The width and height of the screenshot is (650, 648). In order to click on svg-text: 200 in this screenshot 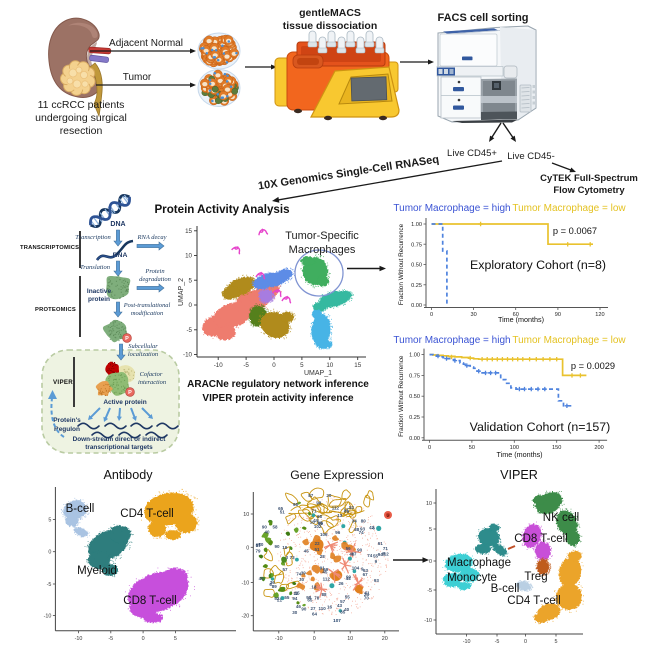, I will do `click(598, 448)`.